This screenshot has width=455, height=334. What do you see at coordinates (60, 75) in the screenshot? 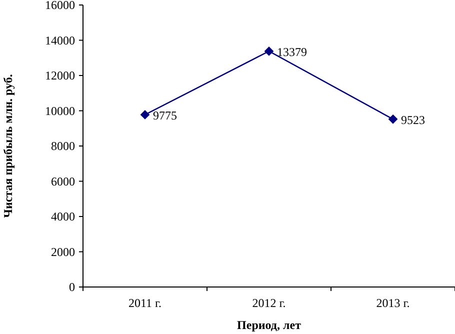
I see `y-tick-label: 12000` at bounding box center [60, 75].